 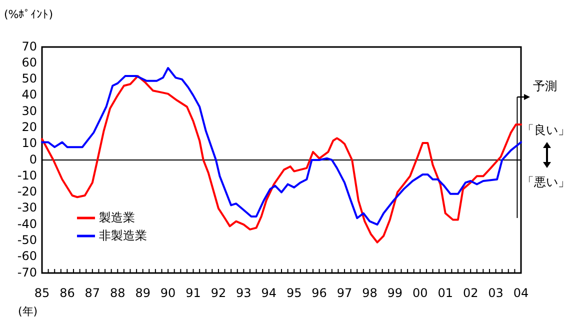 What do you see at coordinates (42, 293) in the screenshot?
I see `x-tick-label: 85` at bounding box center [42, 293].